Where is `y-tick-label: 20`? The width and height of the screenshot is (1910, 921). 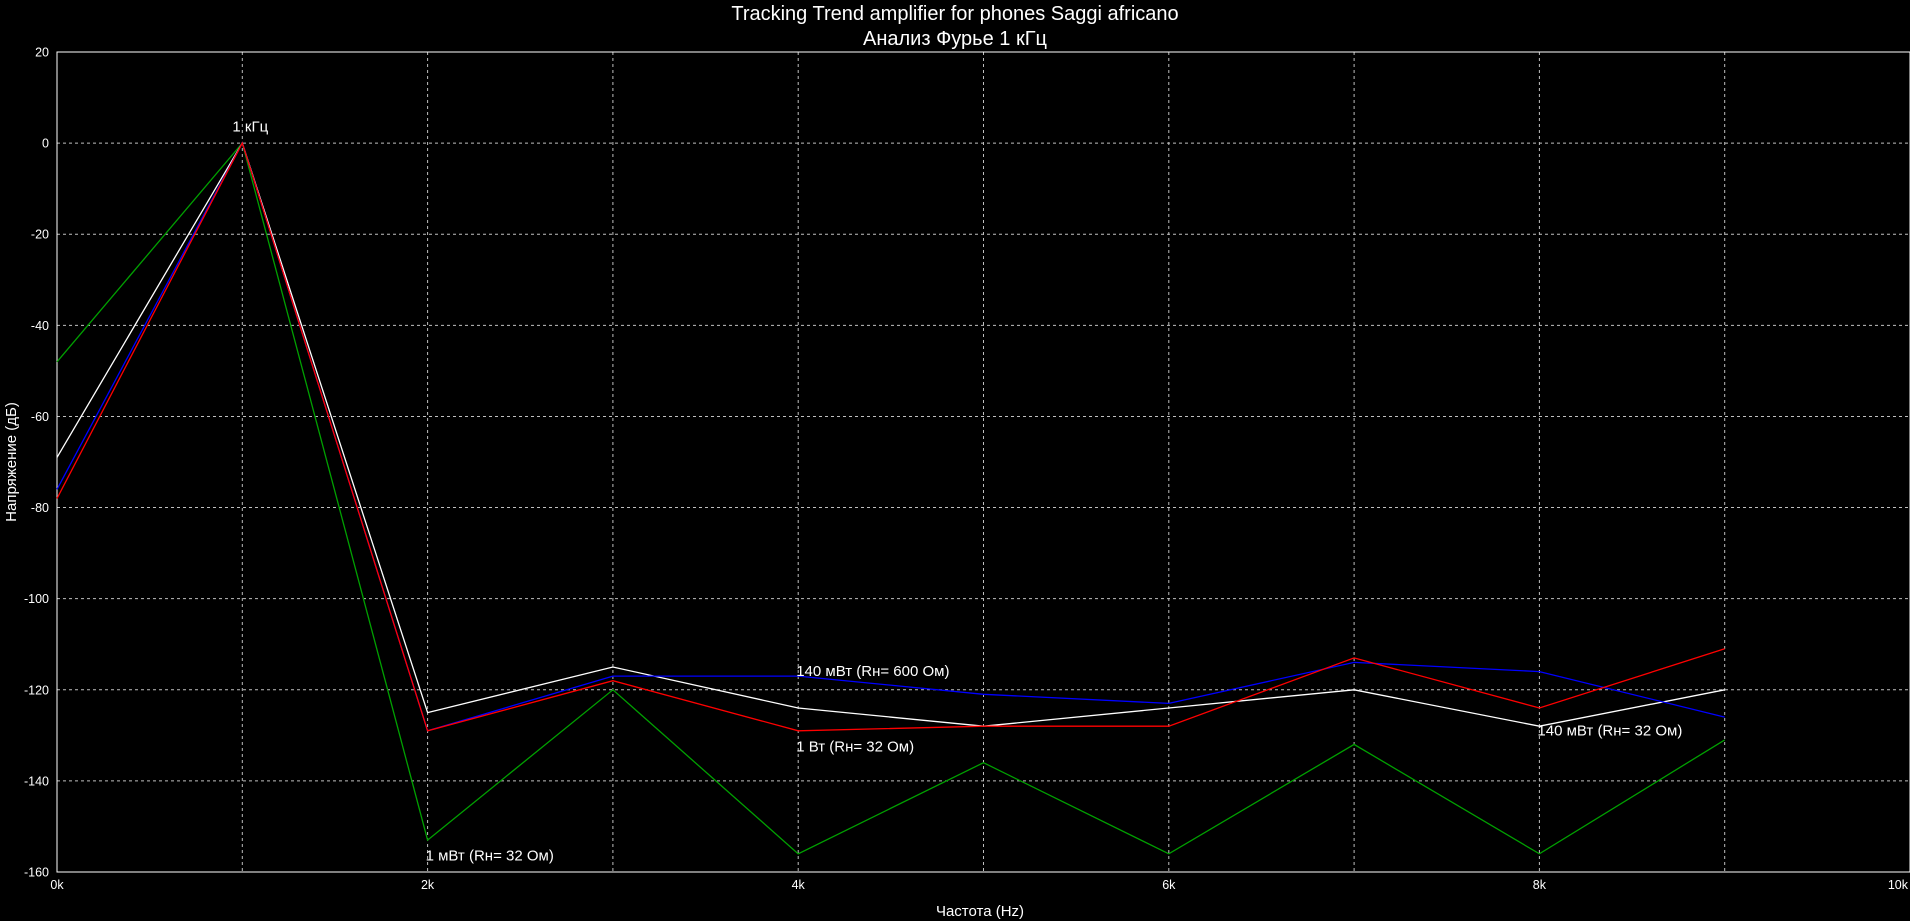 y-tick-label: 20 is located at coordinates (42, 53).